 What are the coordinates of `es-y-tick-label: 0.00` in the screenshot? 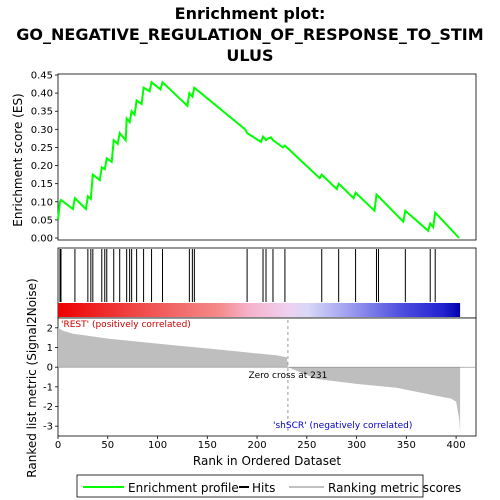 It's located at (42, 239).